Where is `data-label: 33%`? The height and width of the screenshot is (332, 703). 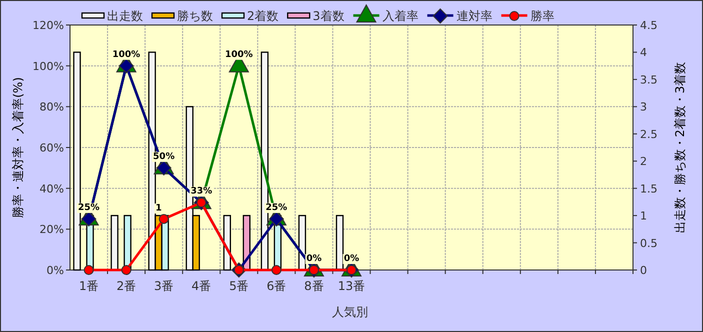 data-label: 33% is located at coordinates (201, 191).